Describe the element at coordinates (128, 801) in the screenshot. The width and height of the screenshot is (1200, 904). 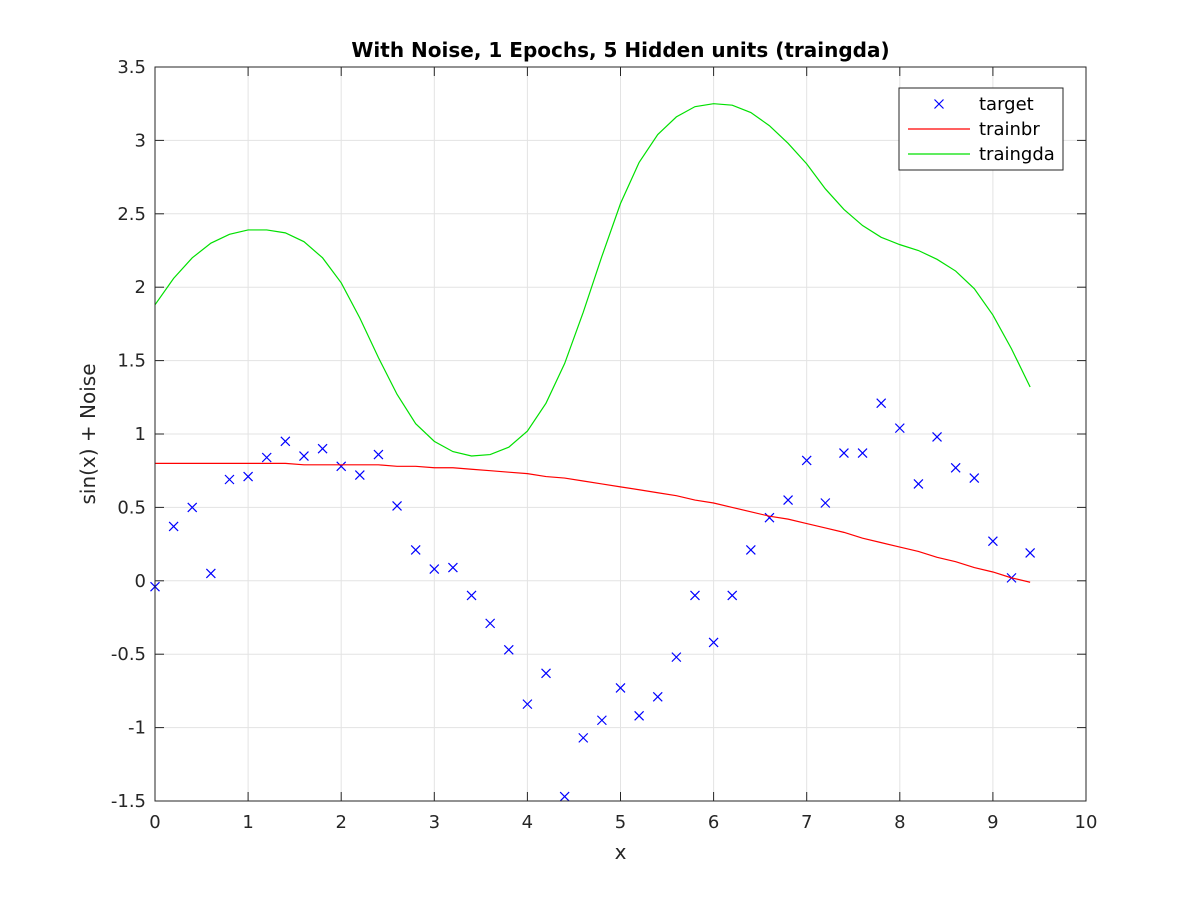
I see `y-tick-label: -1.5` at that location.